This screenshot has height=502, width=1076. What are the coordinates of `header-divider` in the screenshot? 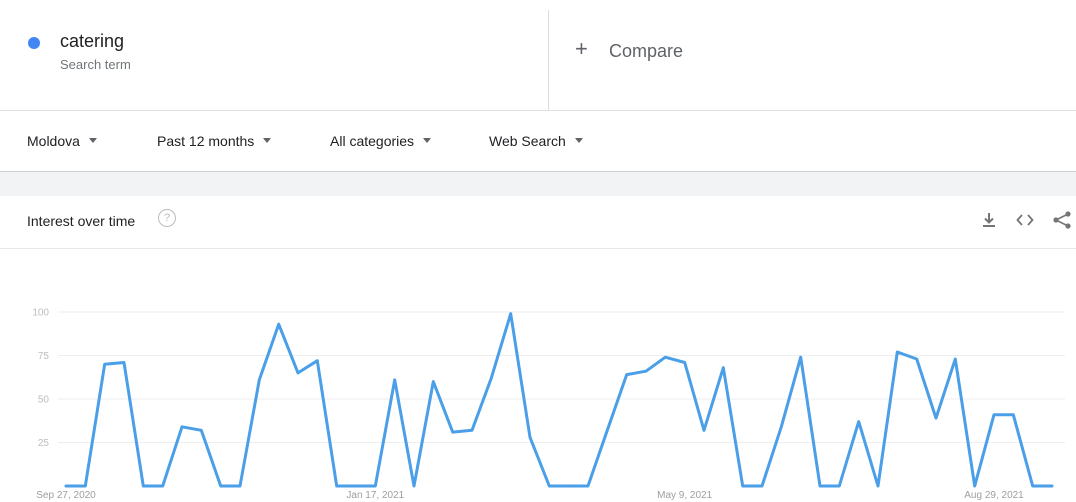 It's located at (538, 110).